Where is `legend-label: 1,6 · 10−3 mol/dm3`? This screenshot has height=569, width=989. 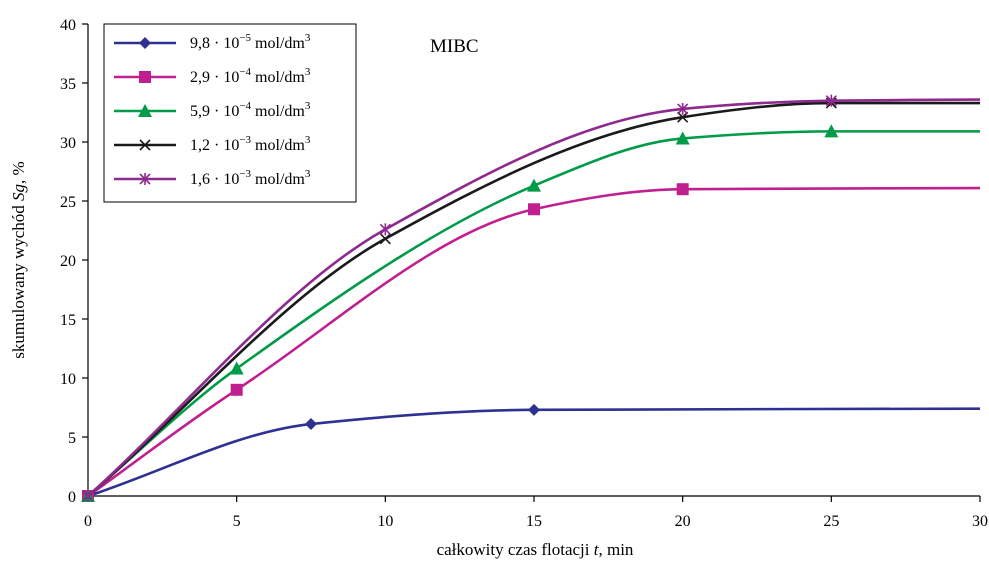
legend-label: 1,6 · 10−3 mol/dm3 is located at coordinates (250, 178).